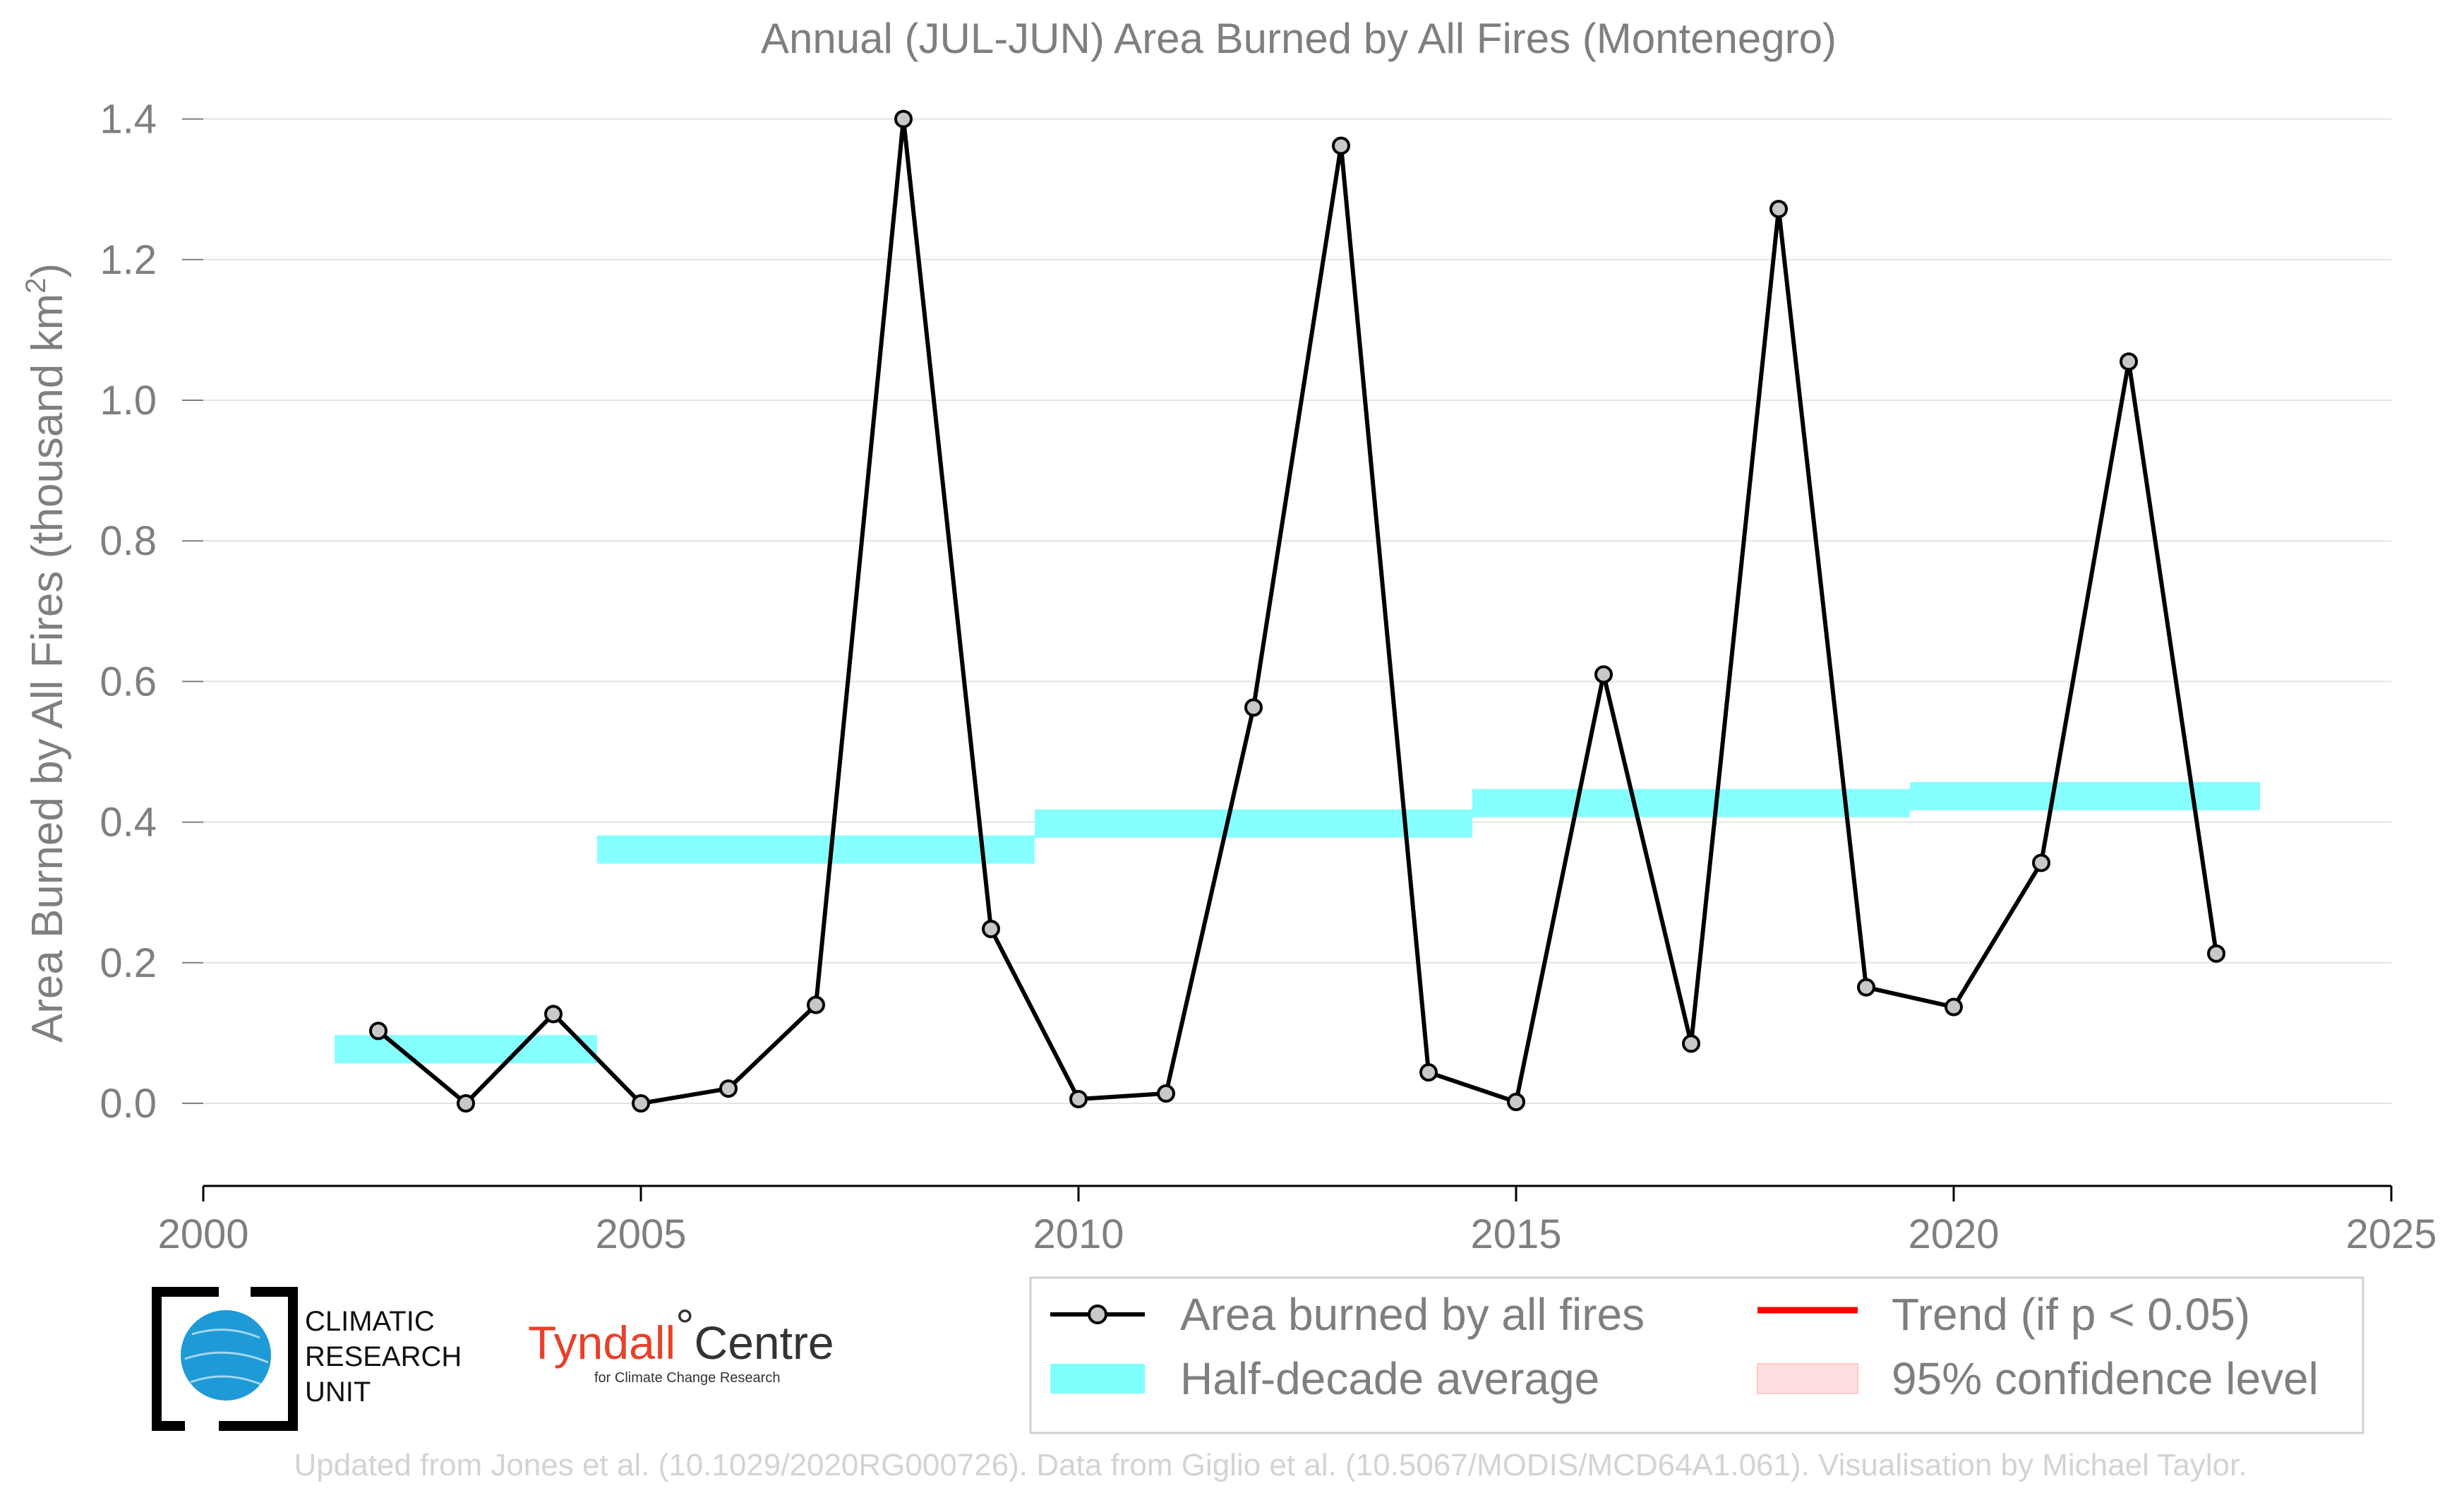 This screenshot has height=1505, width=2464. Describe the element at coordinates (202, 1234) in the screenshot. I see `x-tick-label: 2000` at that location.